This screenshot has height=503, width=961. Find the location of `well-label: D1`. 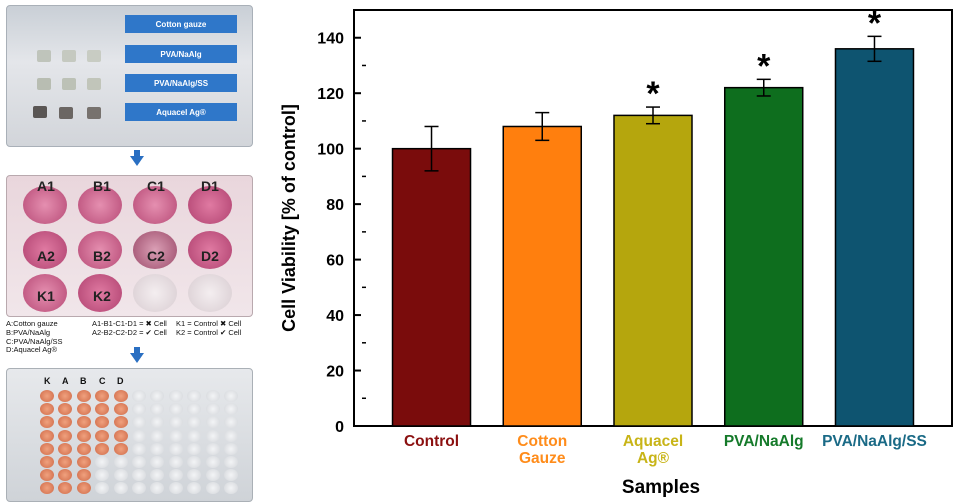

well-label: D1 is located at coordinates (210, 186).